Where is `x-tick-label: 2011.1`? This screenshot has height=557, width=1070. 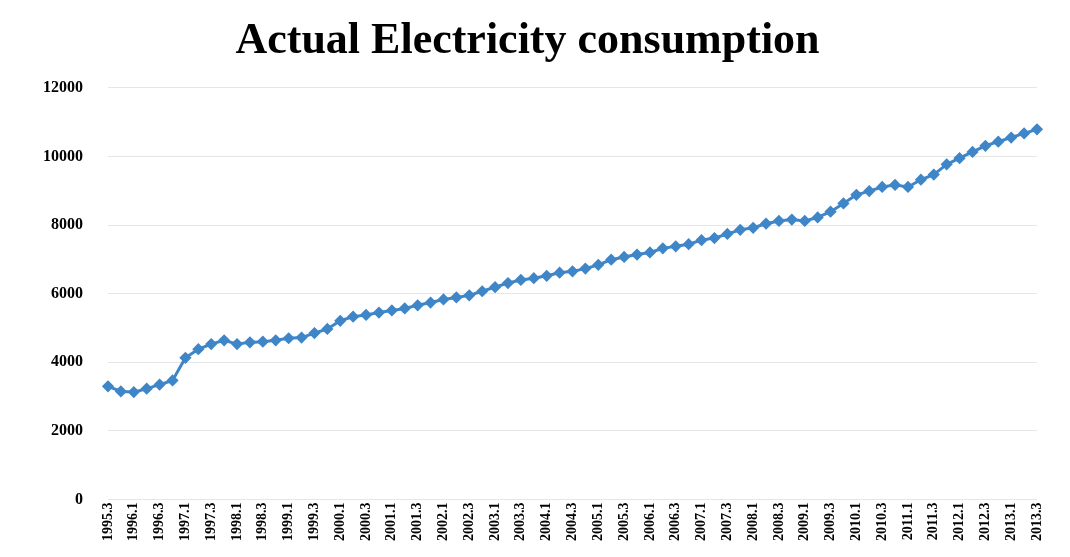 x-tick-label: 2011.1 is located at coordinates (907, 521).